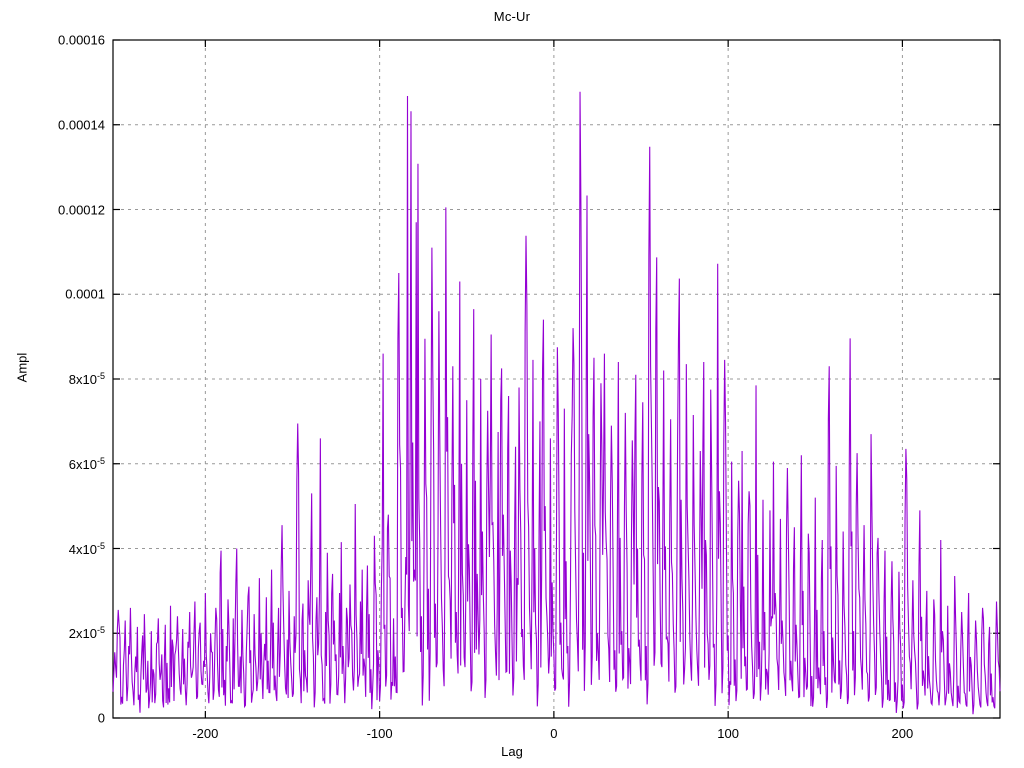  Describe the element at coordinates (81, 209) in the screenshot. I see `y-tick-label: 0.00012` at that location.